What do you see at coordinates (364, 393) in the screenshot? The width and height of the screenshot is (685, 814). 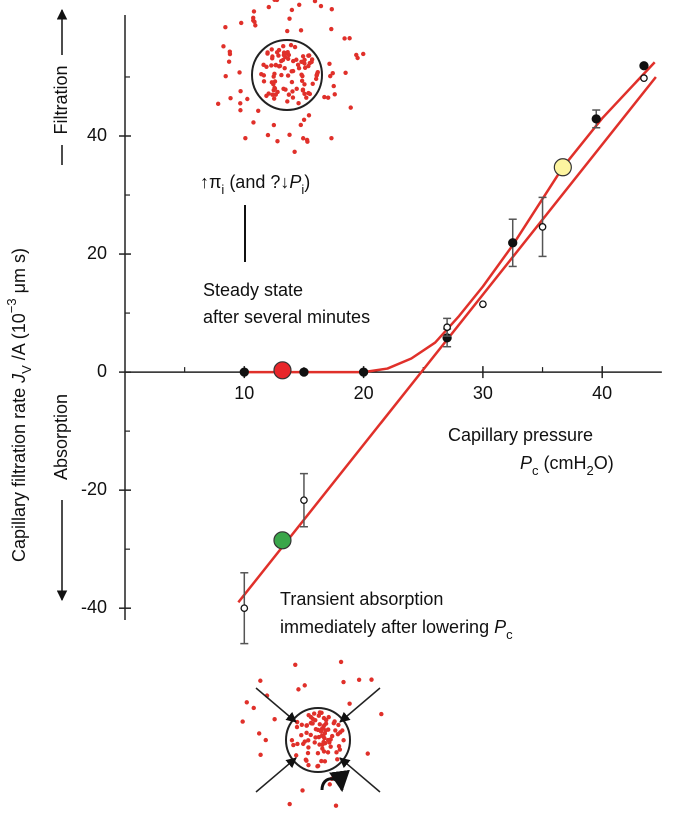 I see `x-tick-label: 20` at bounding box center [364, 393].